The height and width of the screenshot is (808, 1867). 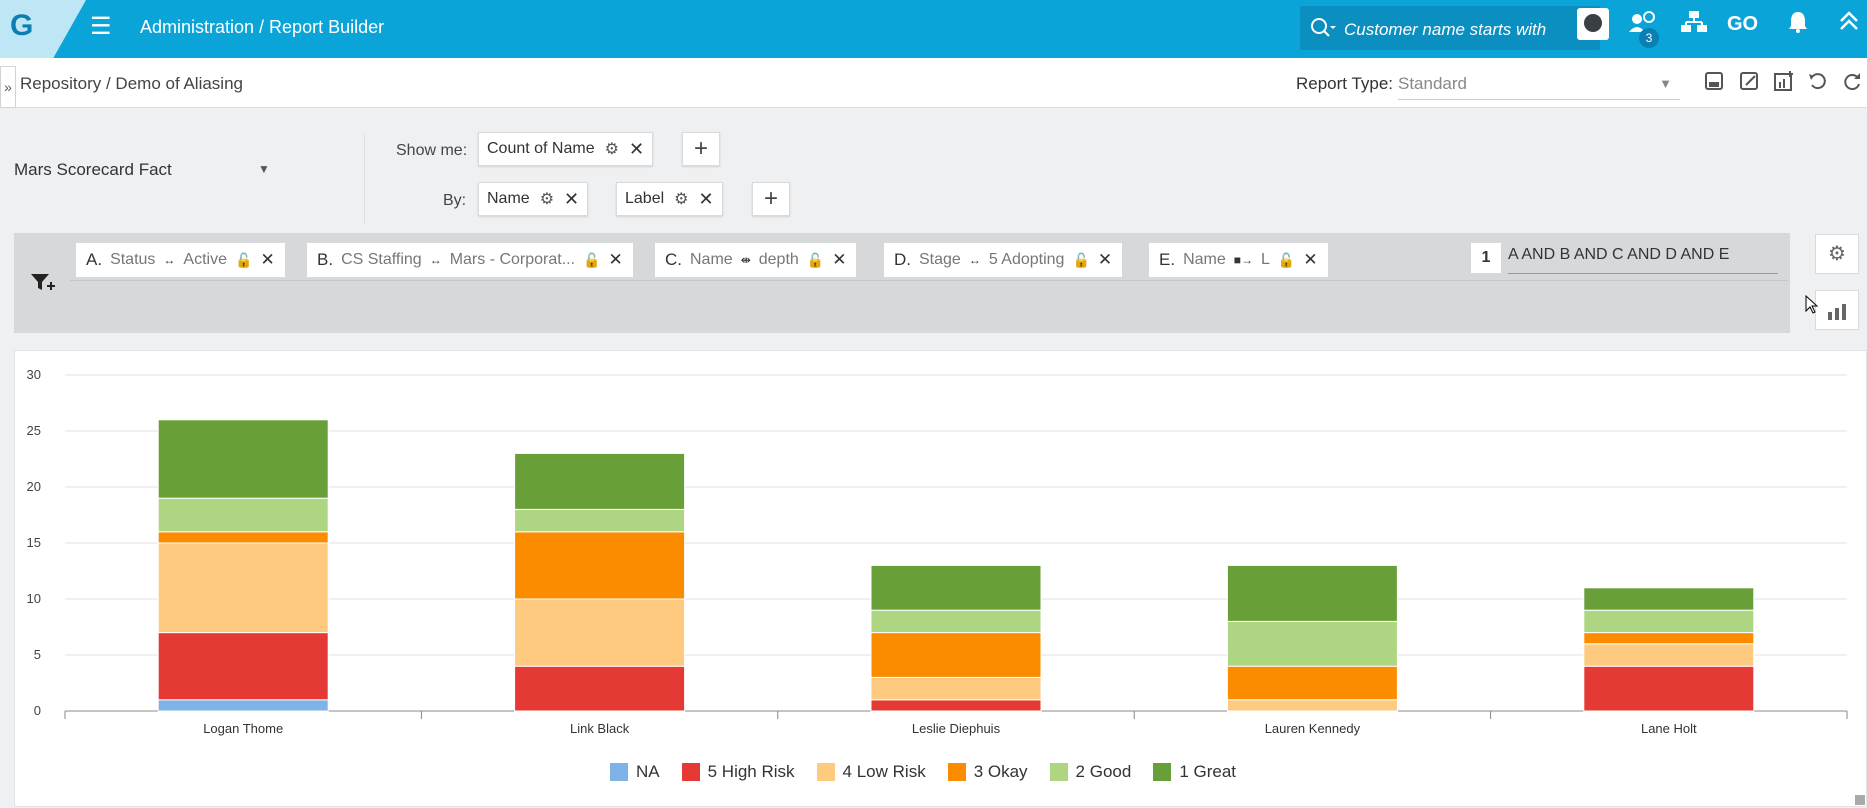 I want to click on search-placeholder: Customer name starts with, so click(x=1445, y=29).